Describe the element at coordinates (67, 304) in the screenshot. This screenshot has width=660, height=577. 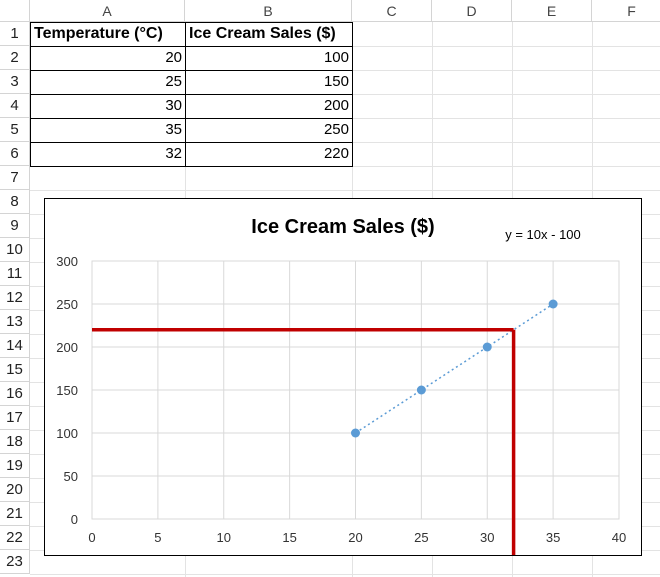
I see `y-tick-label: 250` at that location.